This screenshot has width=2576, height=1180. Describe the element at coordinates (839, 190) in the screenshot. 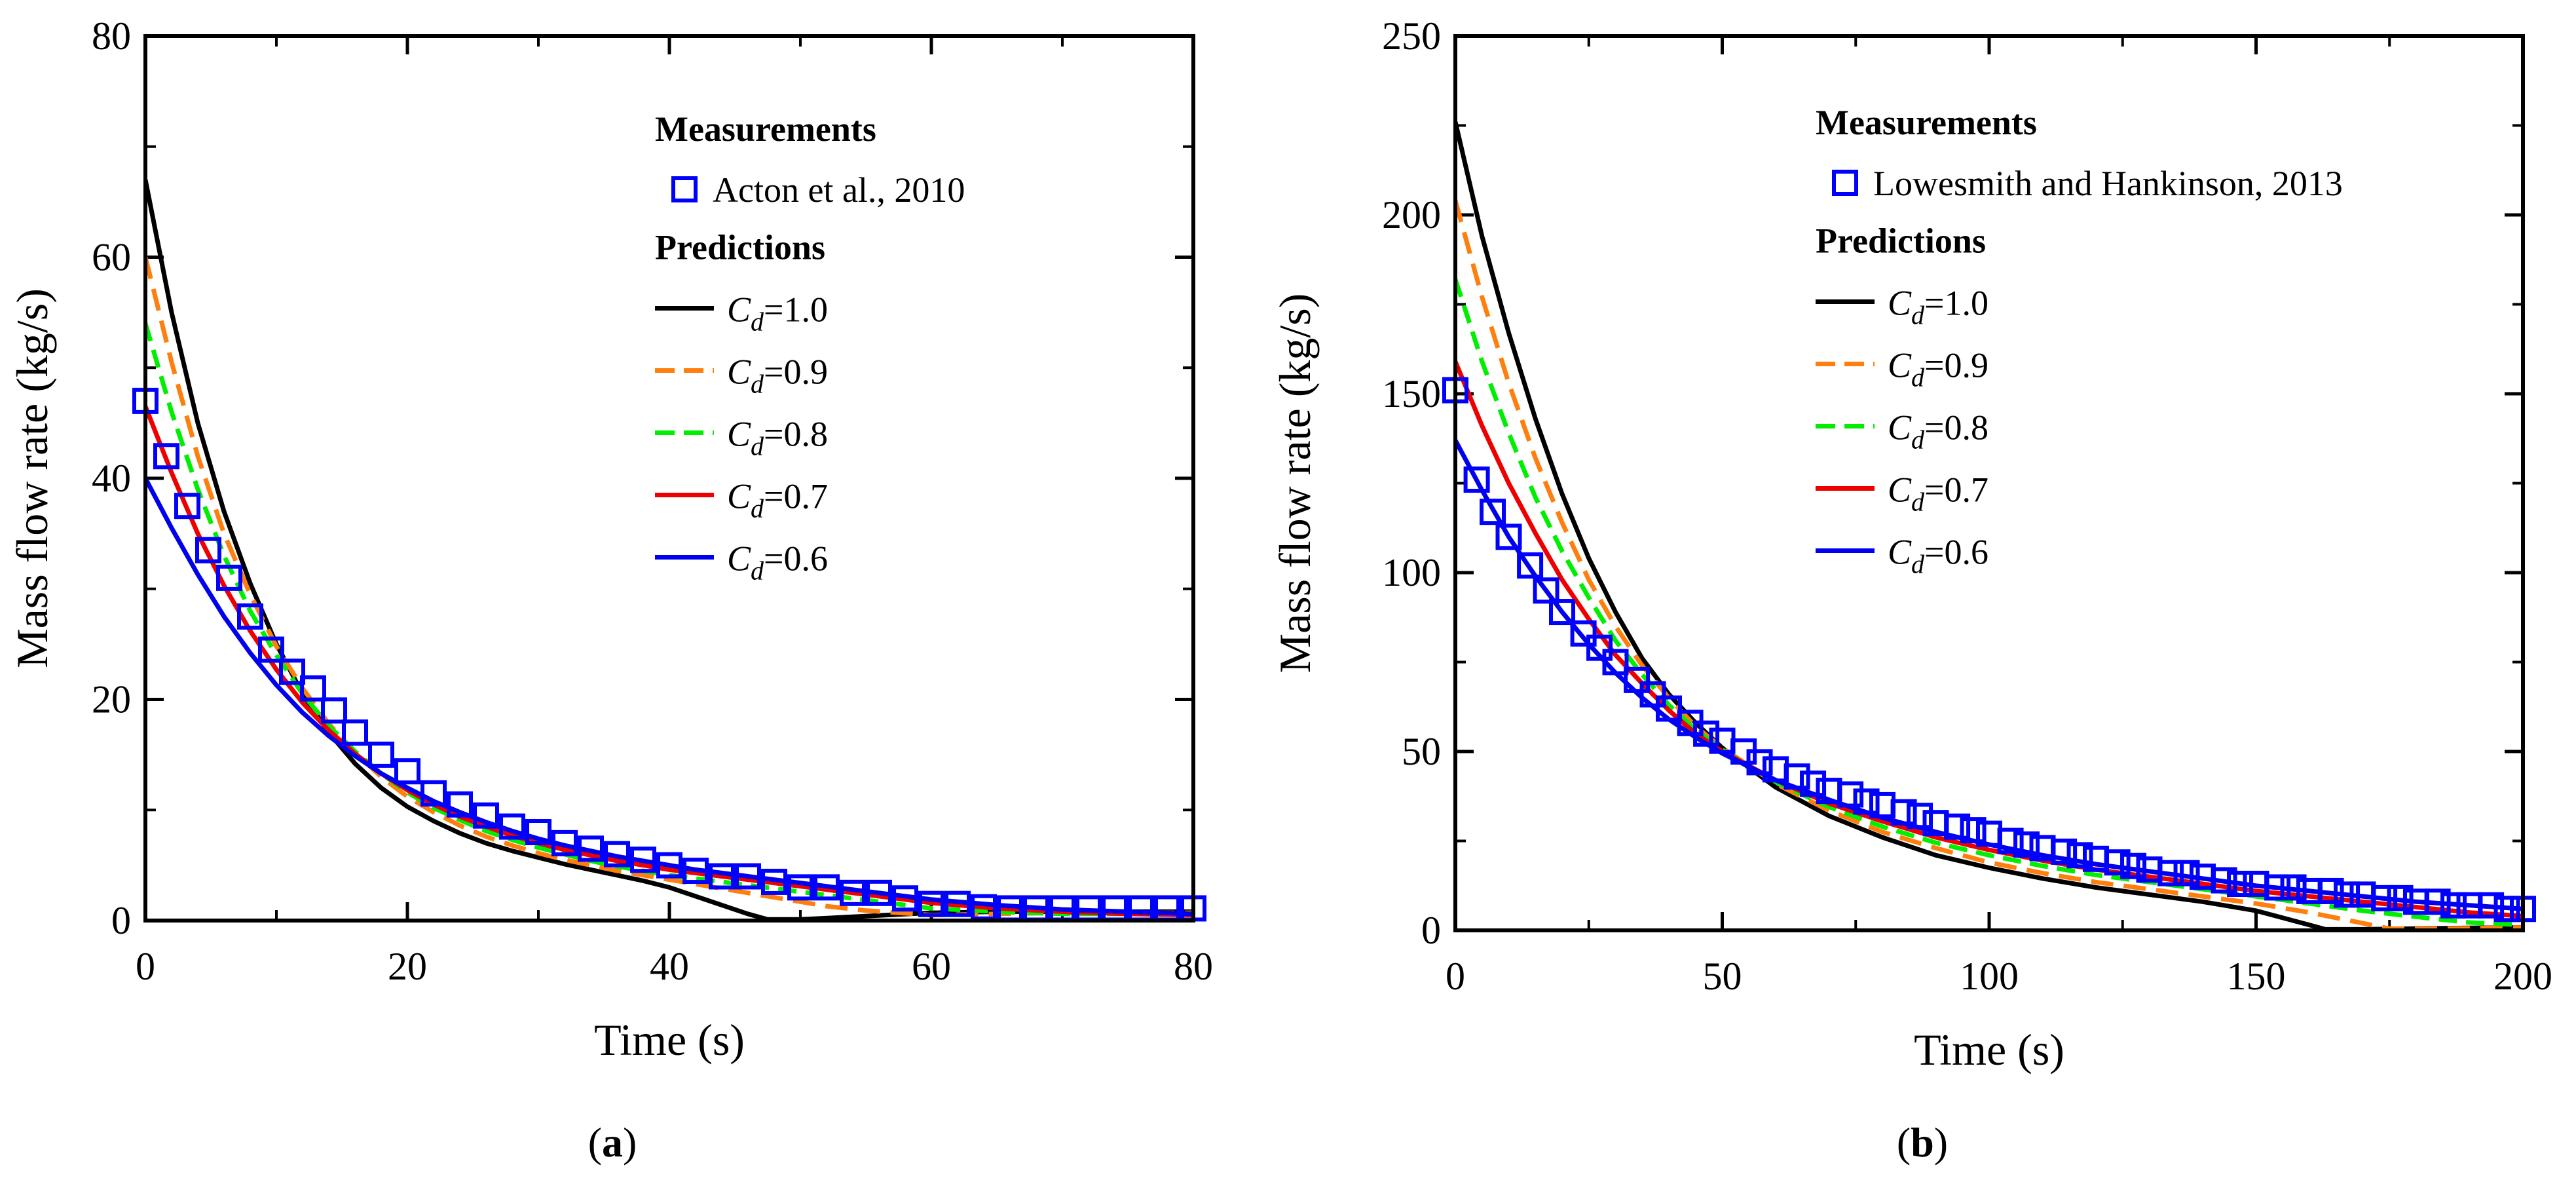

I see `legend-measurement-label: Acton et al., 2010` at that location.